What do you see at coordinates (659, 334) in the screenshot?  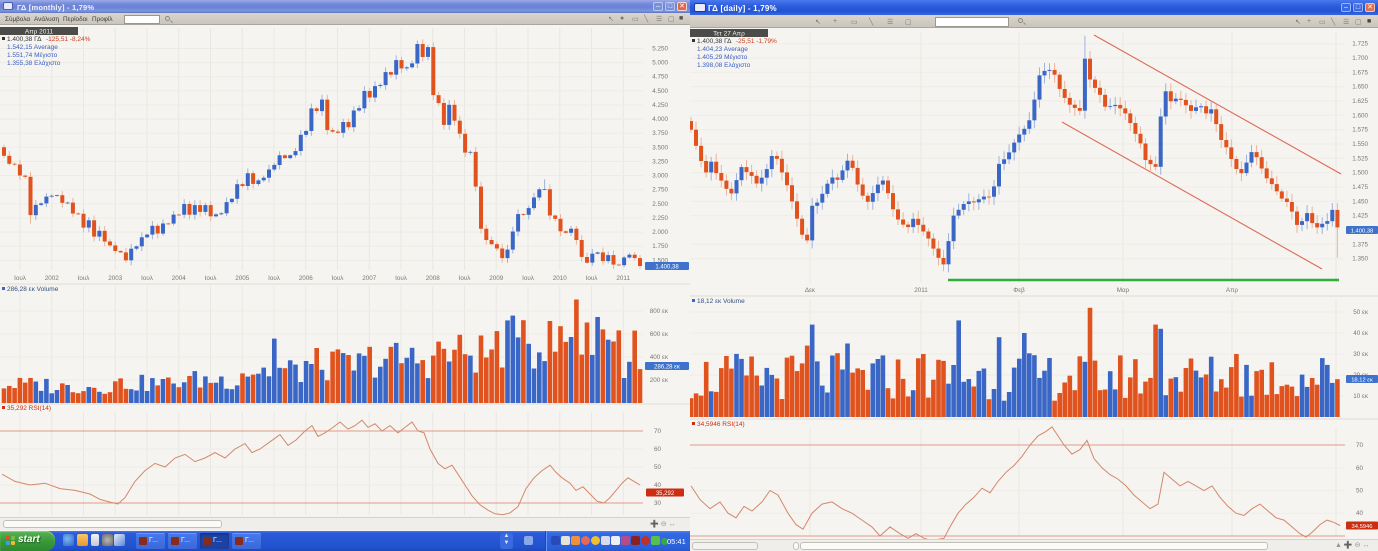 I see `svg-text: 600 εκ` at bounding box center [659, 334].